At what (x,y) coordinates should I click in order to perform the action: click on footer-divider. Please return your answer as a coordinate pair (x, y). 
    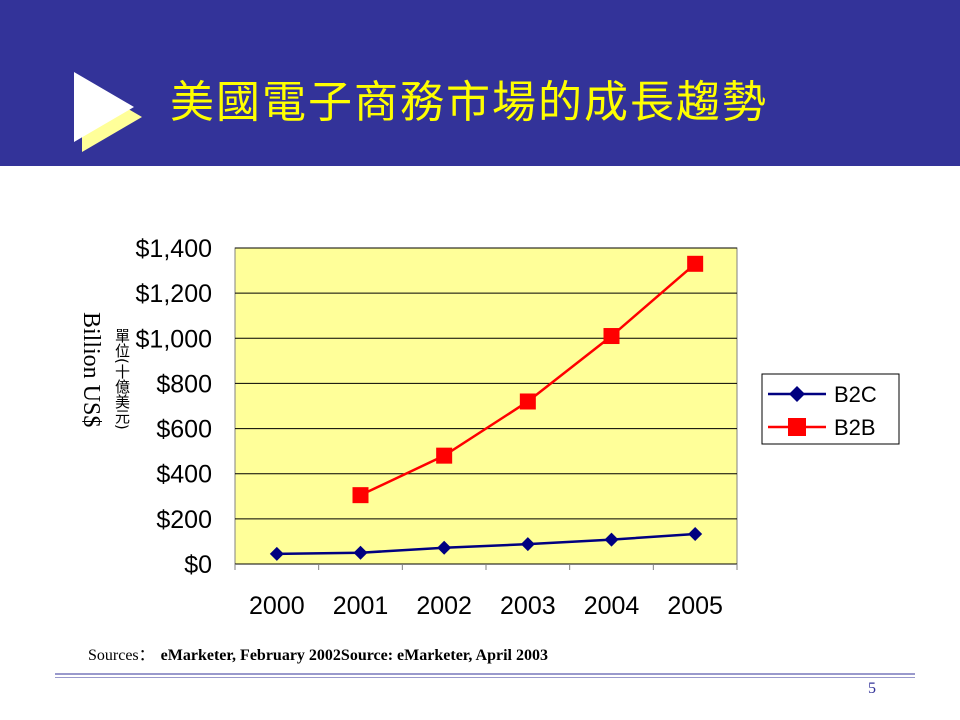
    Looking at the image, I should click on (485, 674).